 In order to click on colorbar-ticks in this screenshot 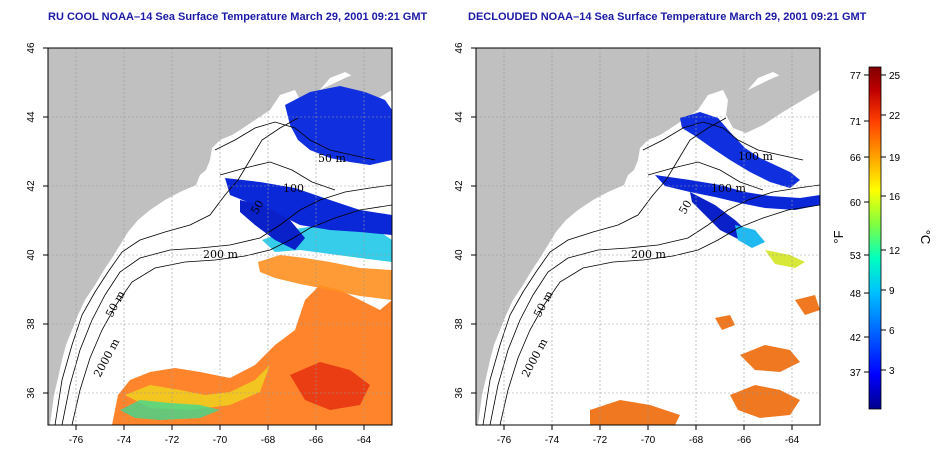, I will do `click(875, 223)`.